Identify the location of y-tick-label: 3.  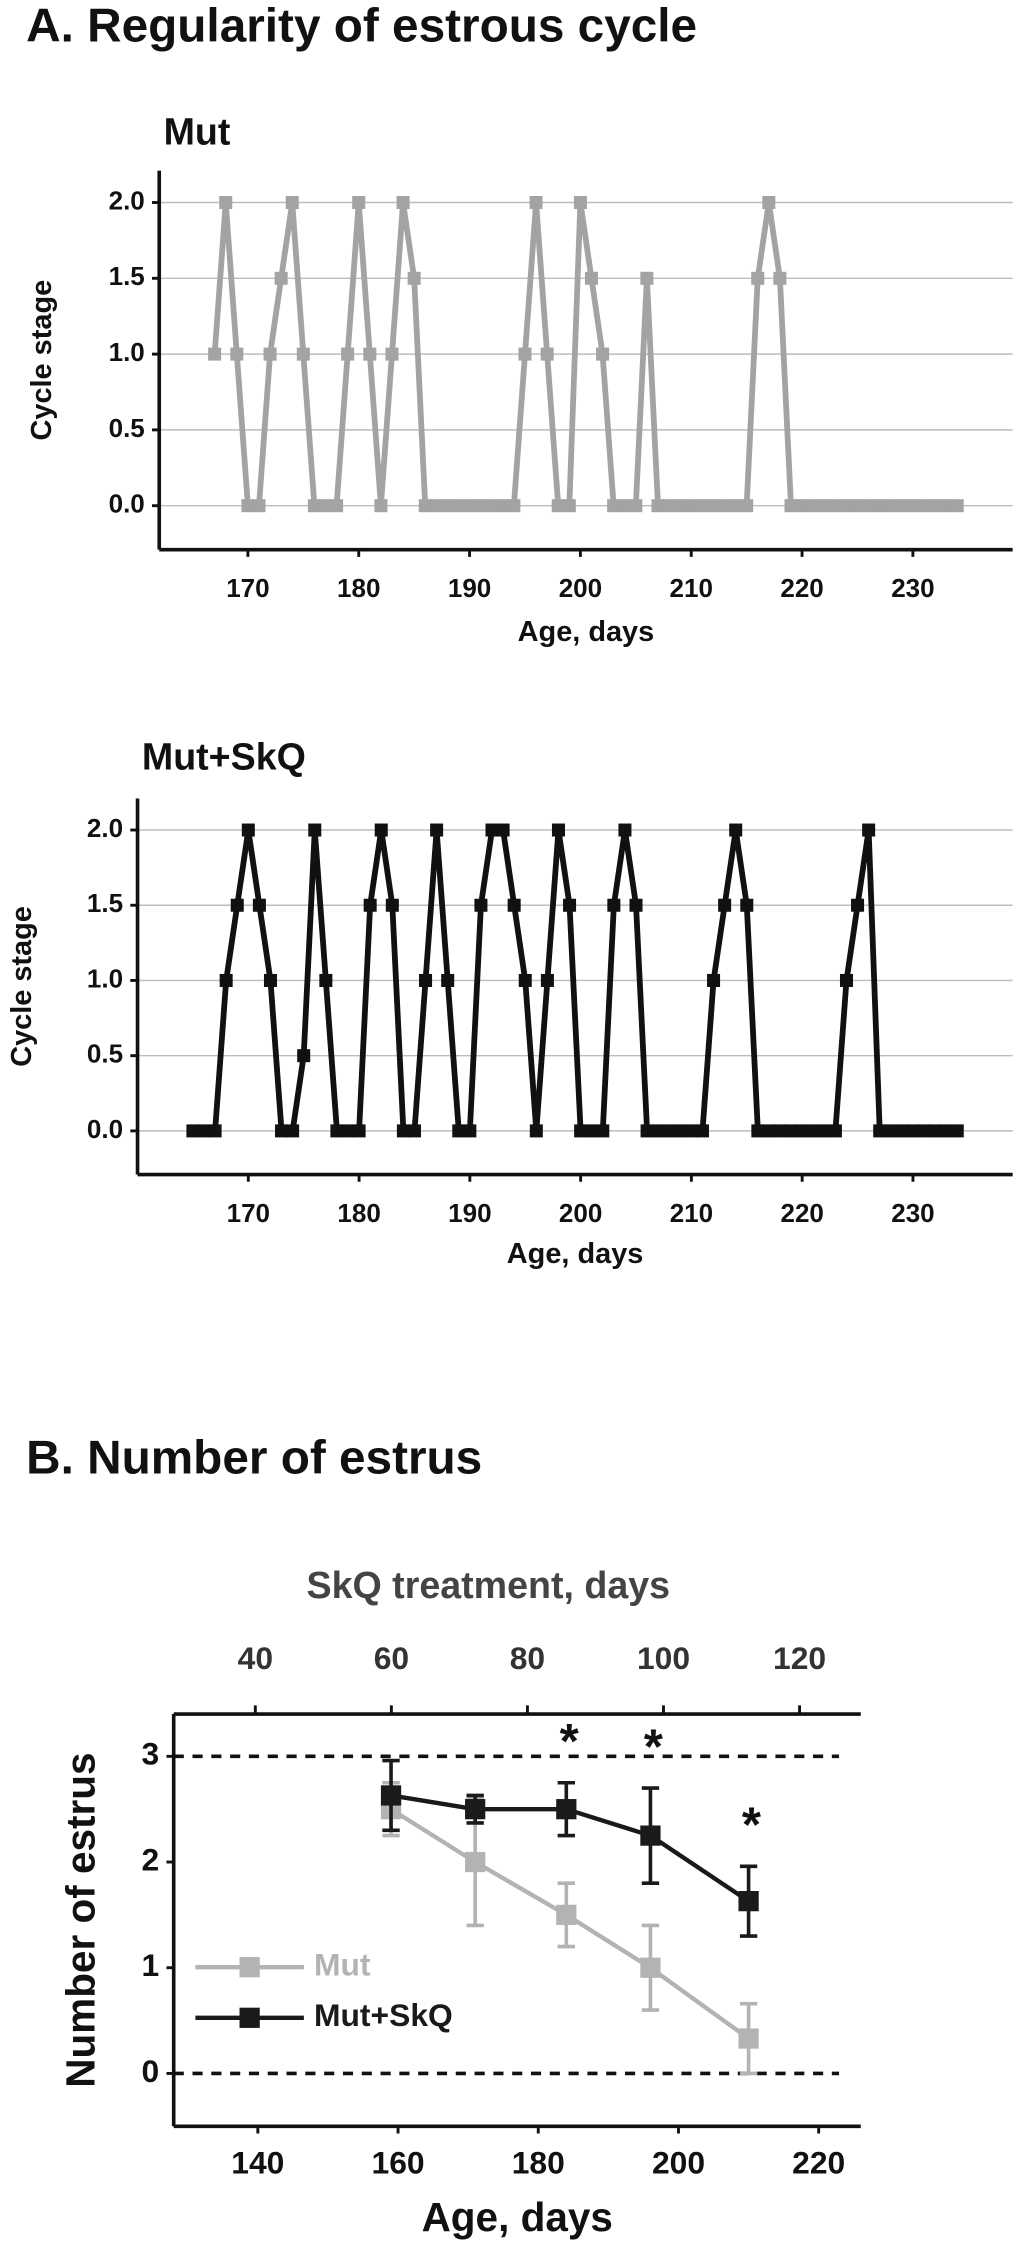
(151, 1754).